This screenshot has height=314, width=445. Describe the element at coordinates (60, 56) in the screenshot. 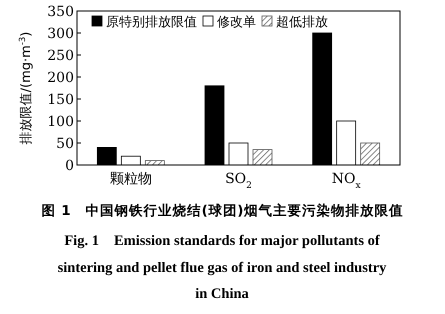

I see `y-tick-label: 250` at that location.